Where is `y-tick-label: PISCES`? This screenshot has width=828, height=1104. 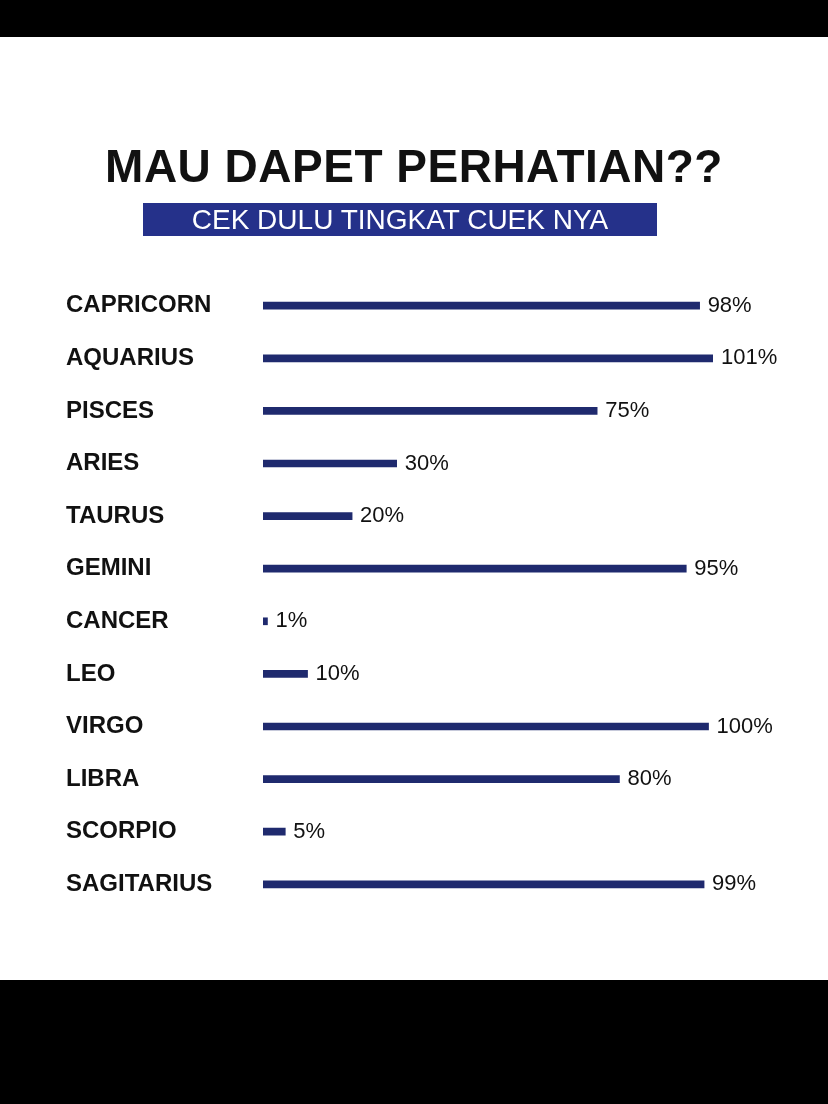
y-tick-label: PISCES is located at coordinates (110, 409).